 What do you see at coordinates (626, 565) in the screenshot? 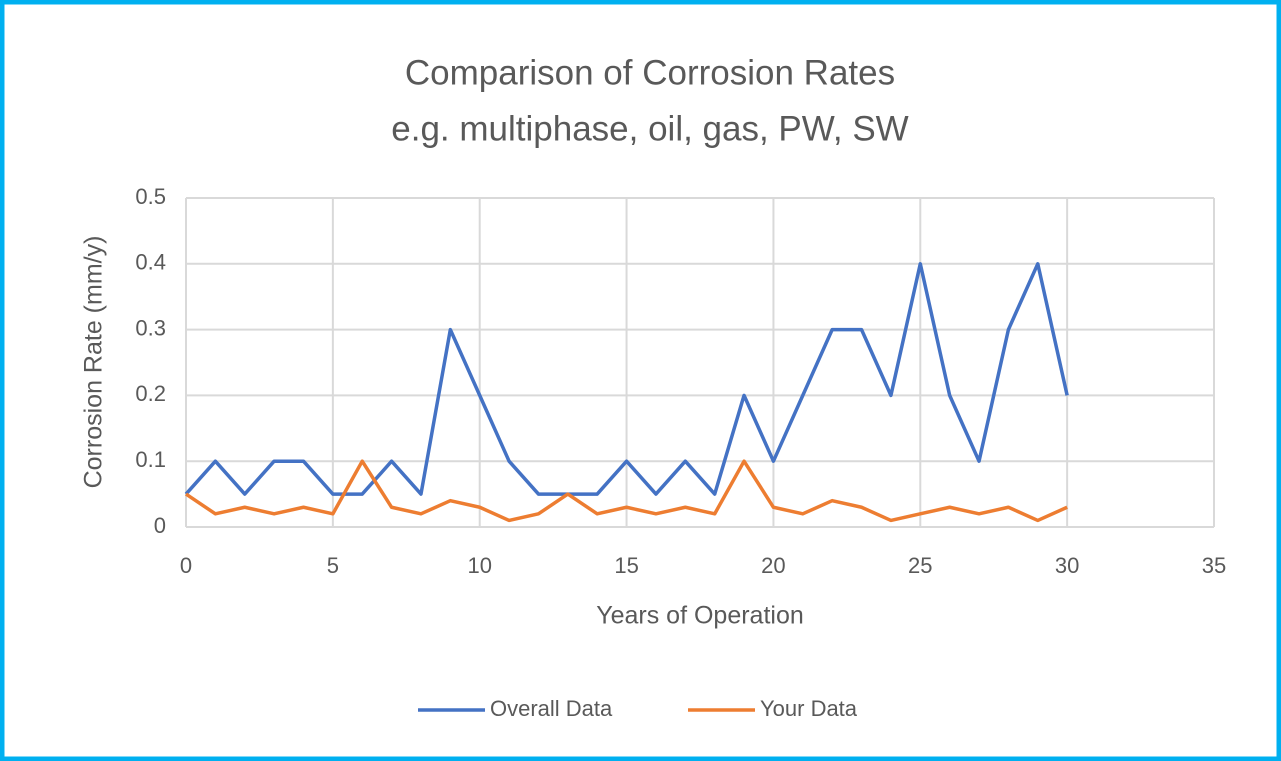
I see `x-tick-label: 15` at bounding box center [626, 565].